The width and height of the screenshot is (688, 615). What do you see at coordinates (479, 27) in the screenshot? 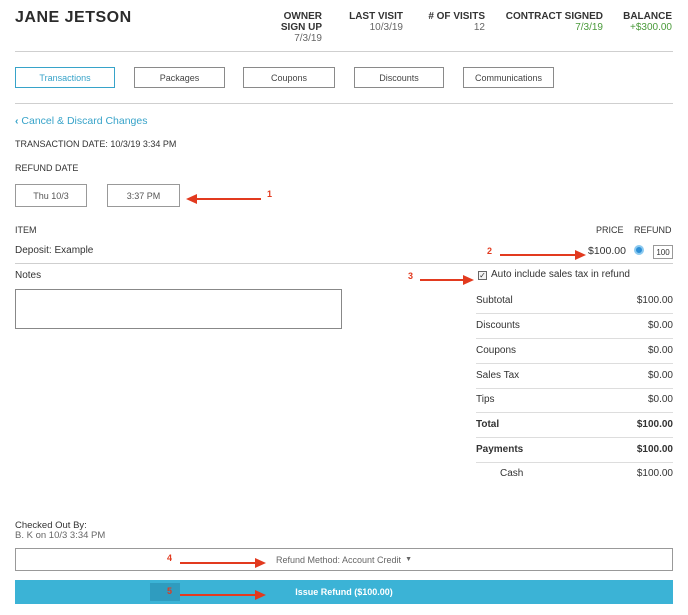
I see `visits-value: 12` at bounding box center [479, 27].